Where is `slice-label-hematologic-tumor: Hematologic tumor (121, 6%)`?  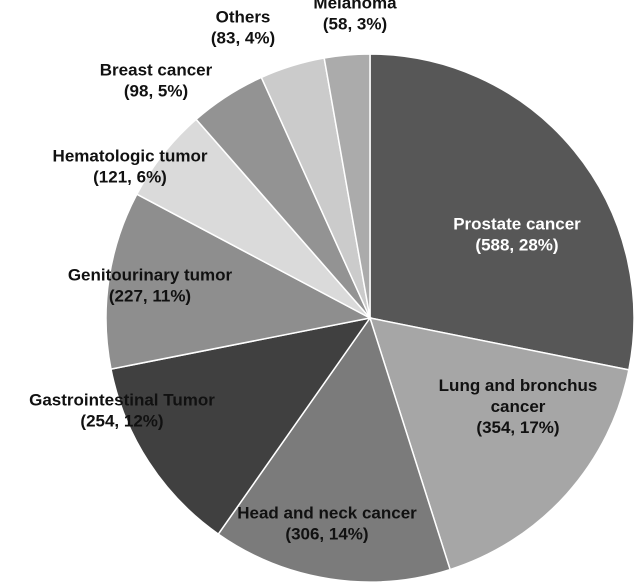 slice-label-hematologic-tumor: Hematologic tumor (121, 6%) is located at coordinates (130, 167).